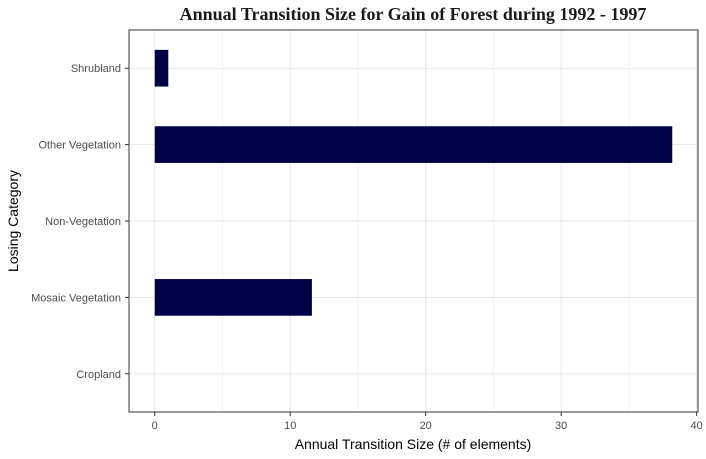 This screenshot has height=459, width=706. Describe the element at coordinates (98, 375) in the screenshot. I see `y-tick-label: Cropland` at that location.